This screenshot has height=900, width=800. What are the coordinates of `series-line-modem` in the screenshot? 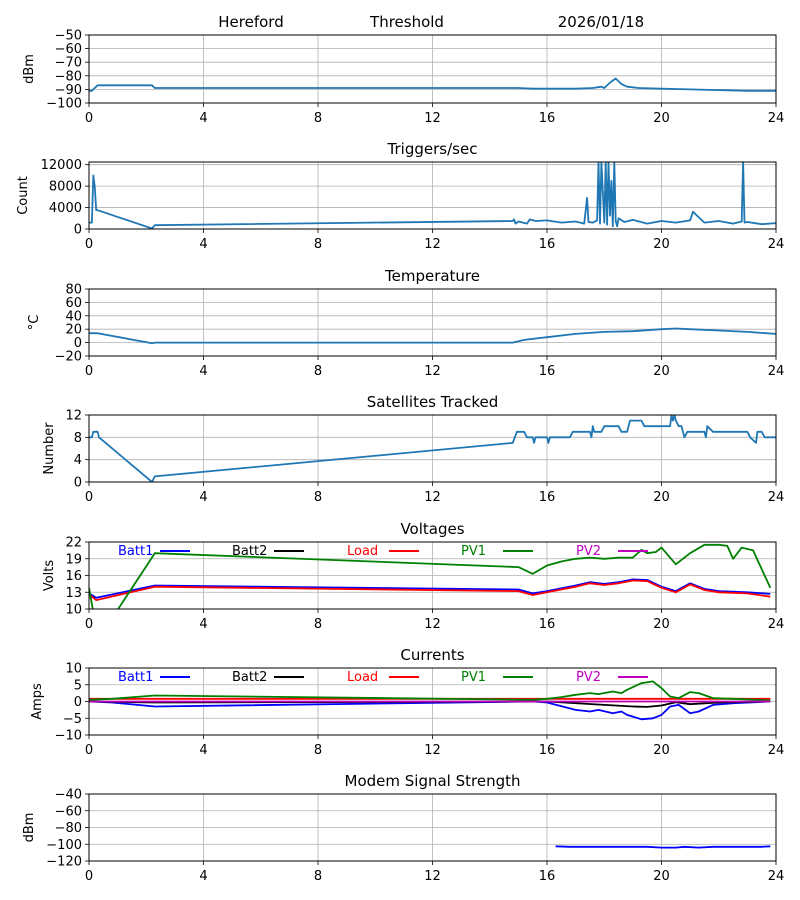 It's located at (663, 847).